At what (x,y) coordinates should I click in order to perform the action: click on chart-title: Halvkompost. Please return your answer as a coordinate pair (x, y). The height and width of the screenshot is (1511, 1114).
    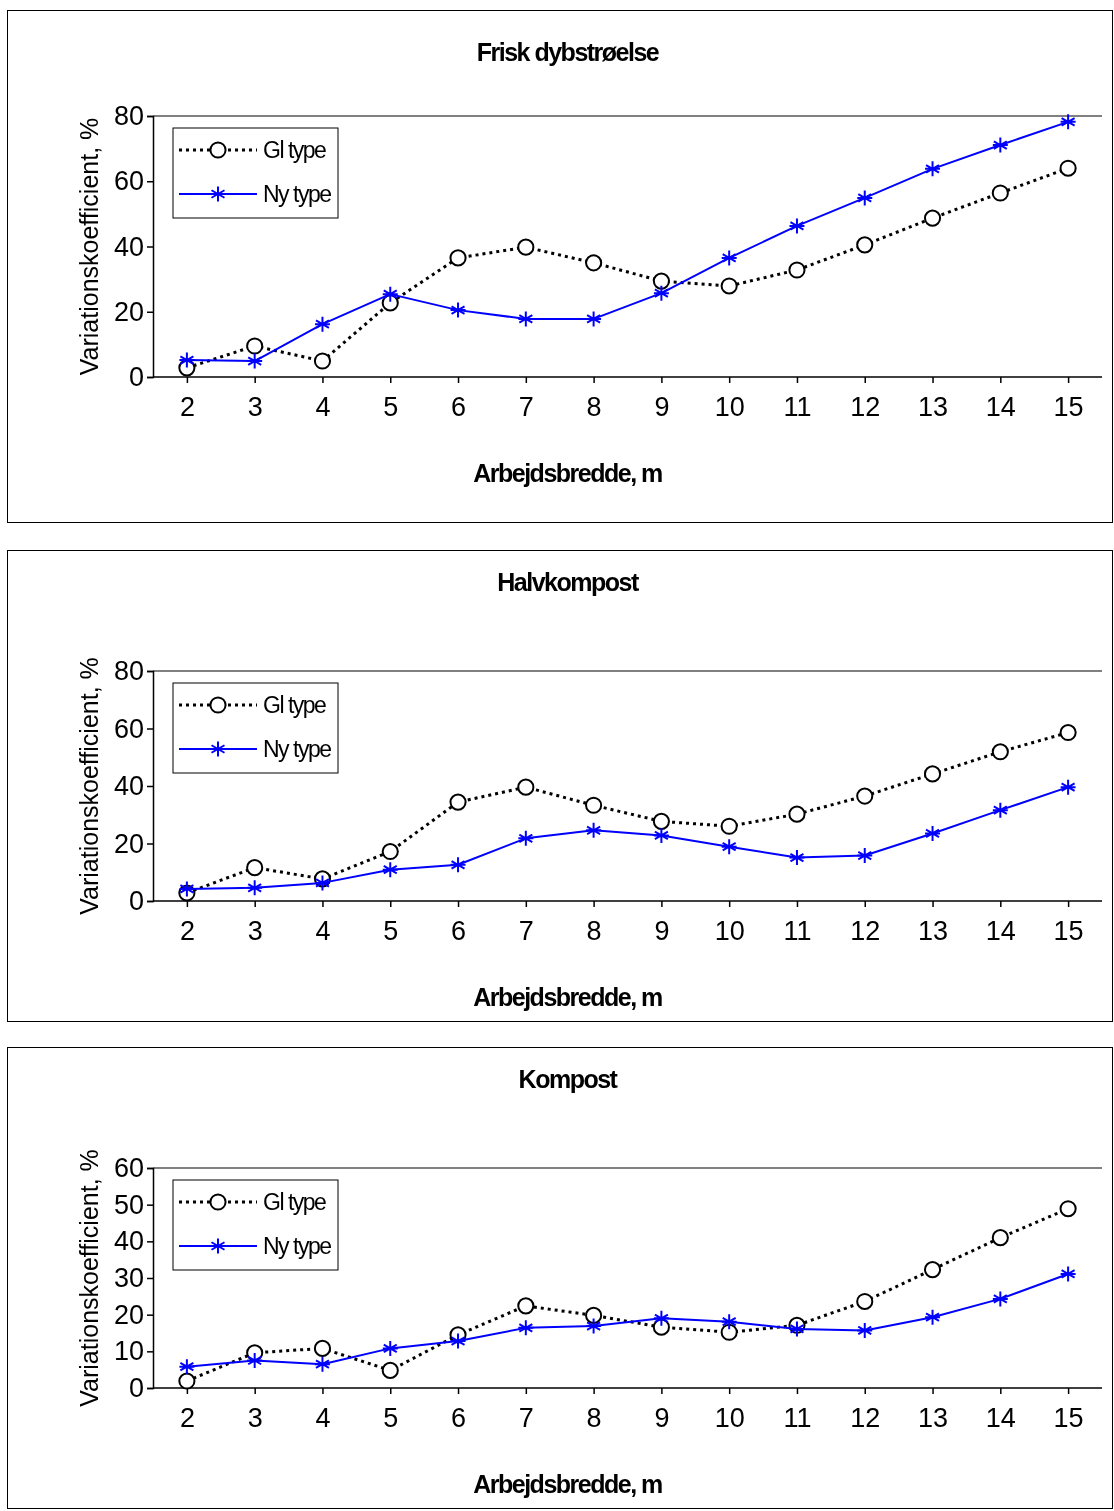
    Looking at the image, I should click on (568, 582).